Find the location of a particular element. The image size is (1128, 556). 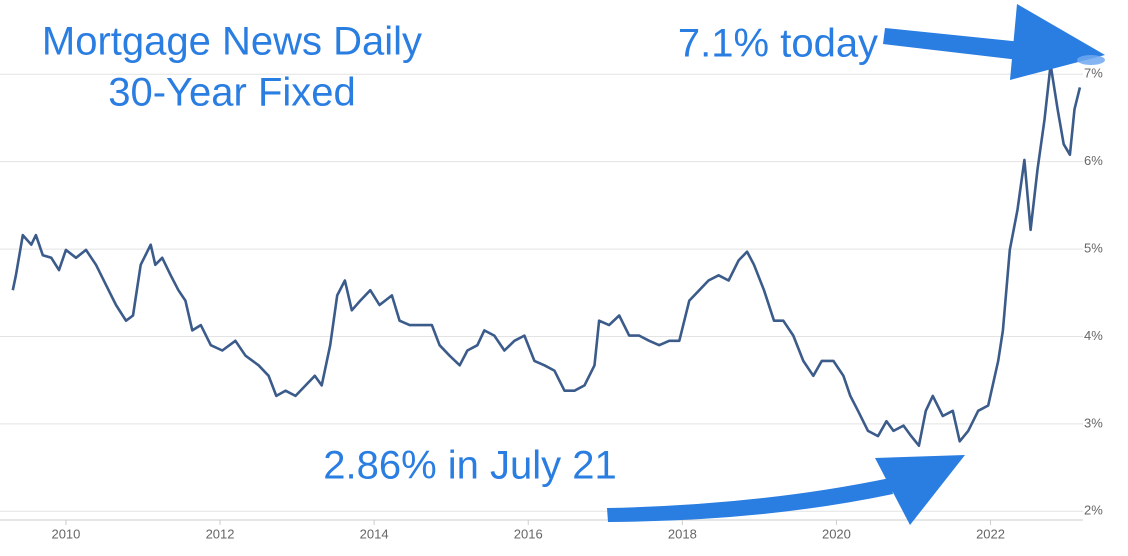

y-tick-label: 6% is located at coordinates (1093, 160).